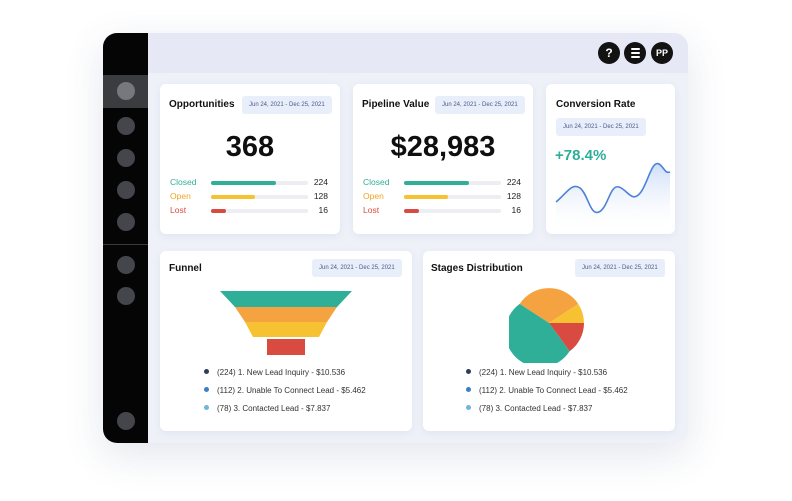 Image resolution: width=792 pixels, height=501 pixels. I want to click on question-icon: ?, so click(609, 53).